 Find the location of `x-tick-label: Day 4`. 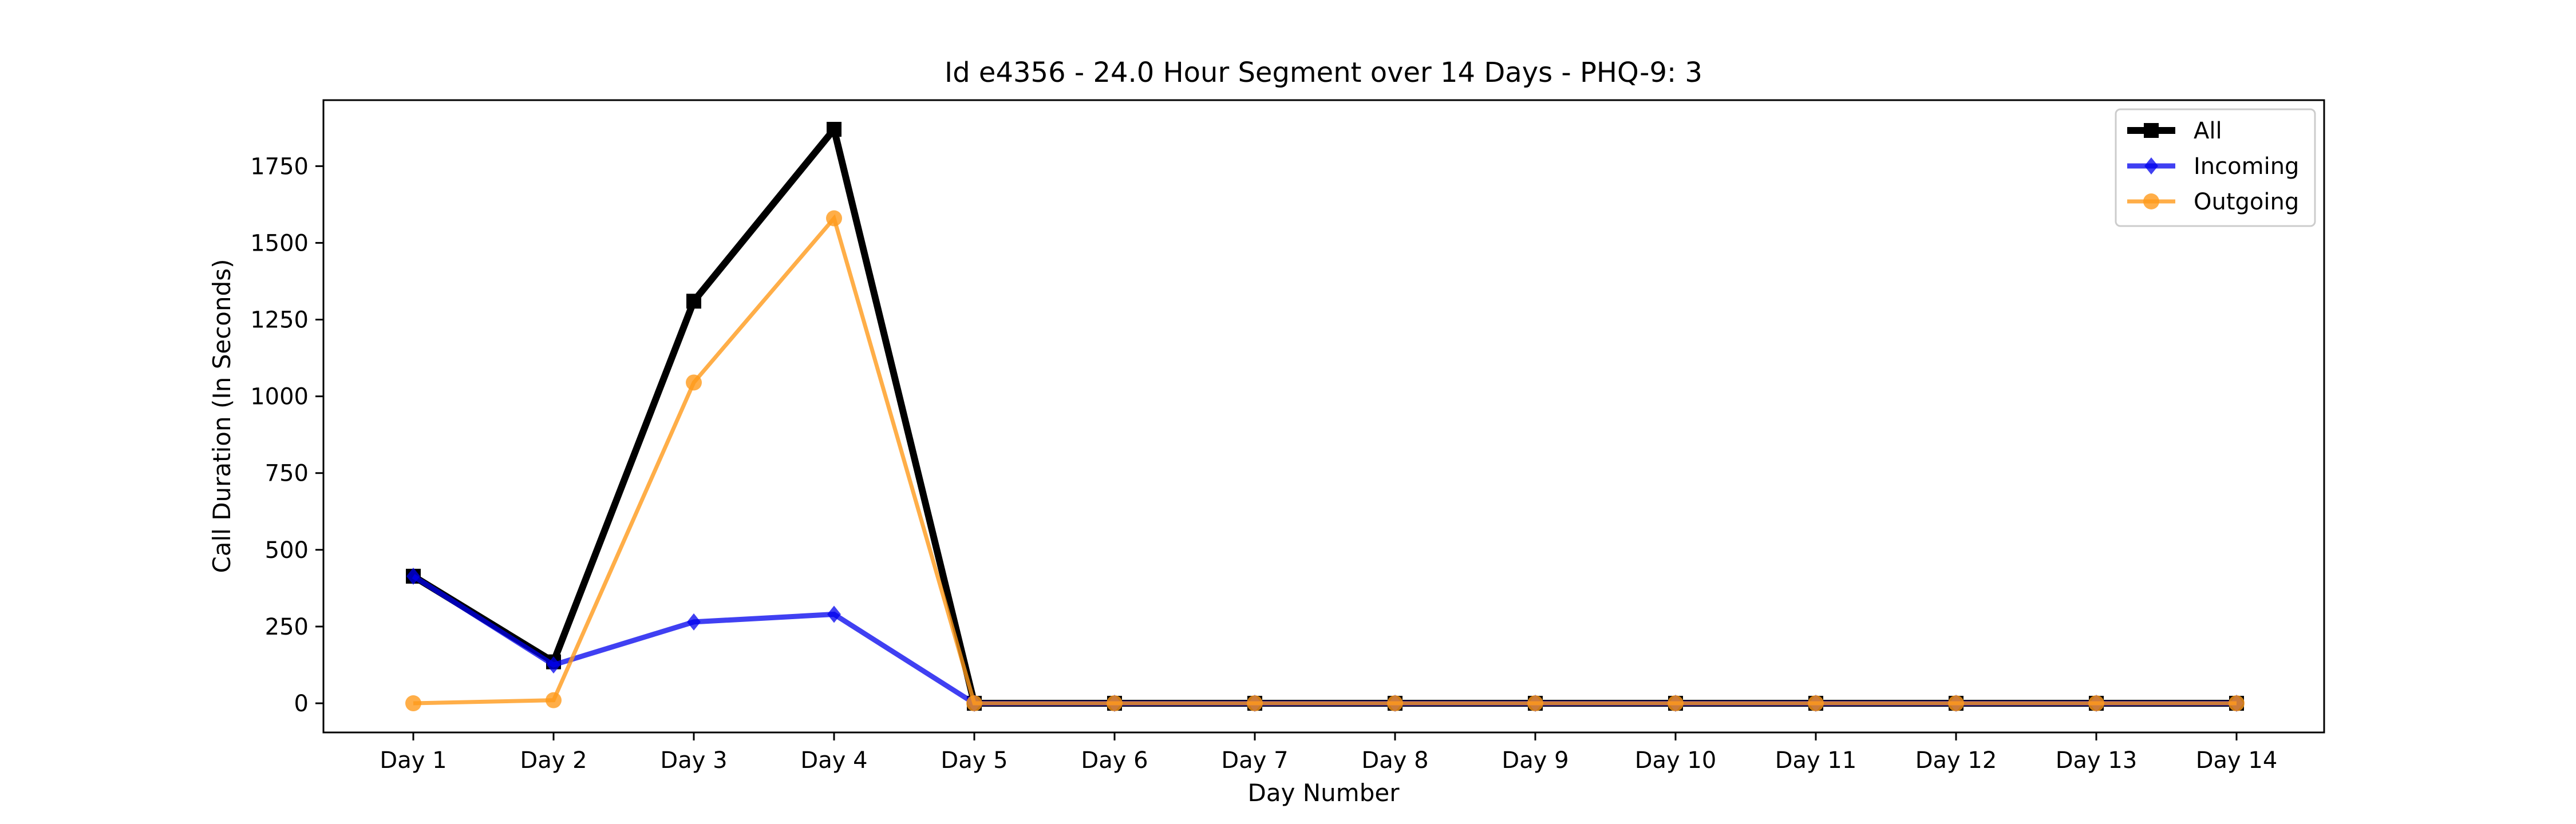

x-tick-label: Day 4 is located at coordinates (833, 760).